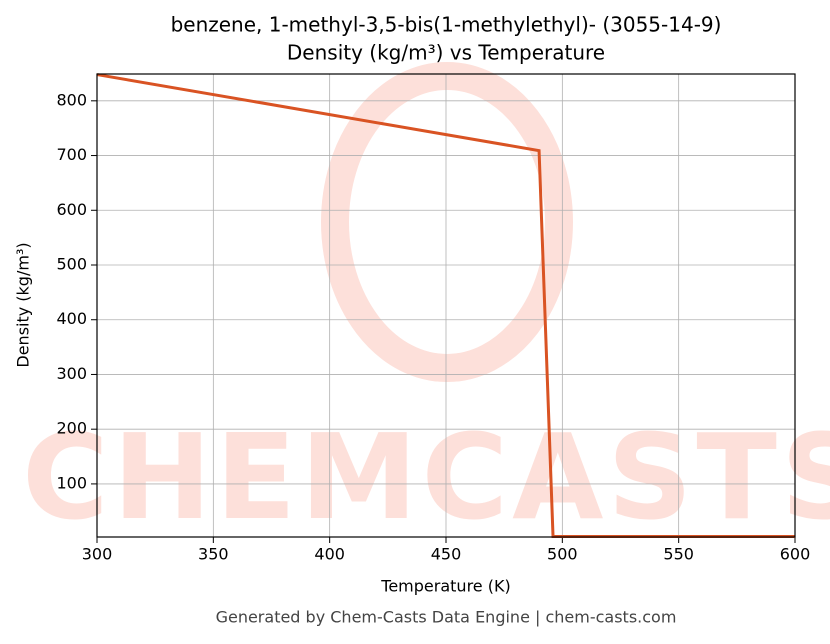 The height and width of the screenshot is (644, 830). I want to click on x-tick-label: 300, so click(97, 554).